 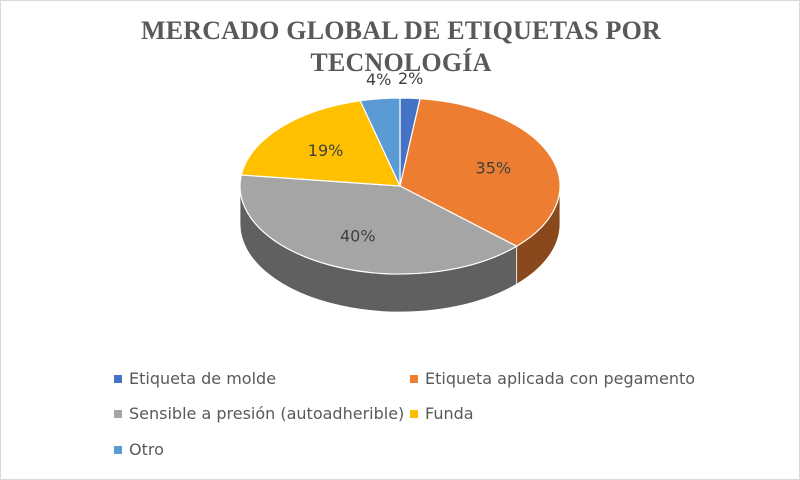 I want to click on data-label-funda: 19%, so click(x=326, y=150).